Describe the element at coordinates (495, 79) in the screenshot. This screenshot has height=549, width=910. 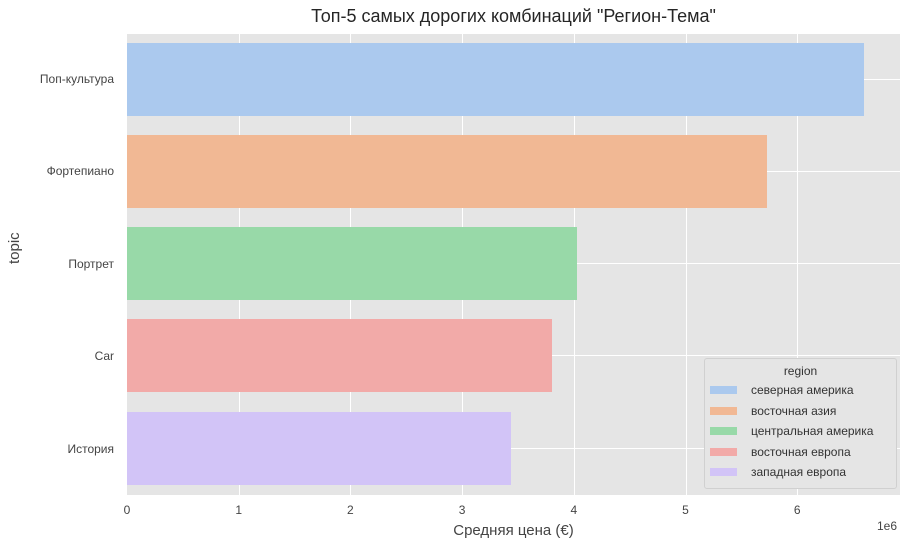
I see `bar-pop-culture` at that location.